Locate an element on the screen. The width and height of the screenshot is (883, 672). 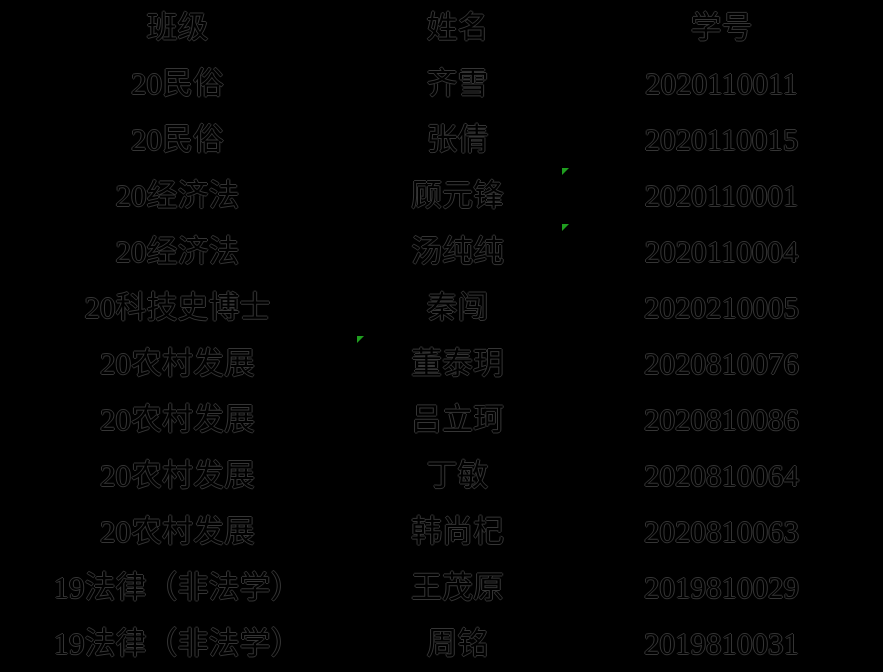
cell-student-id: 2020110011 is located at coordinates (721, 83).